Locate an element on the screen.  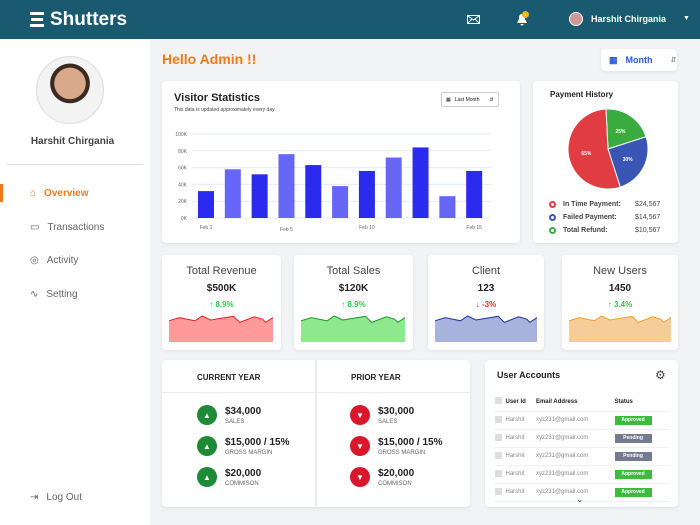
arrow-down-icon: ▼ is located at coordinates (360, 477).